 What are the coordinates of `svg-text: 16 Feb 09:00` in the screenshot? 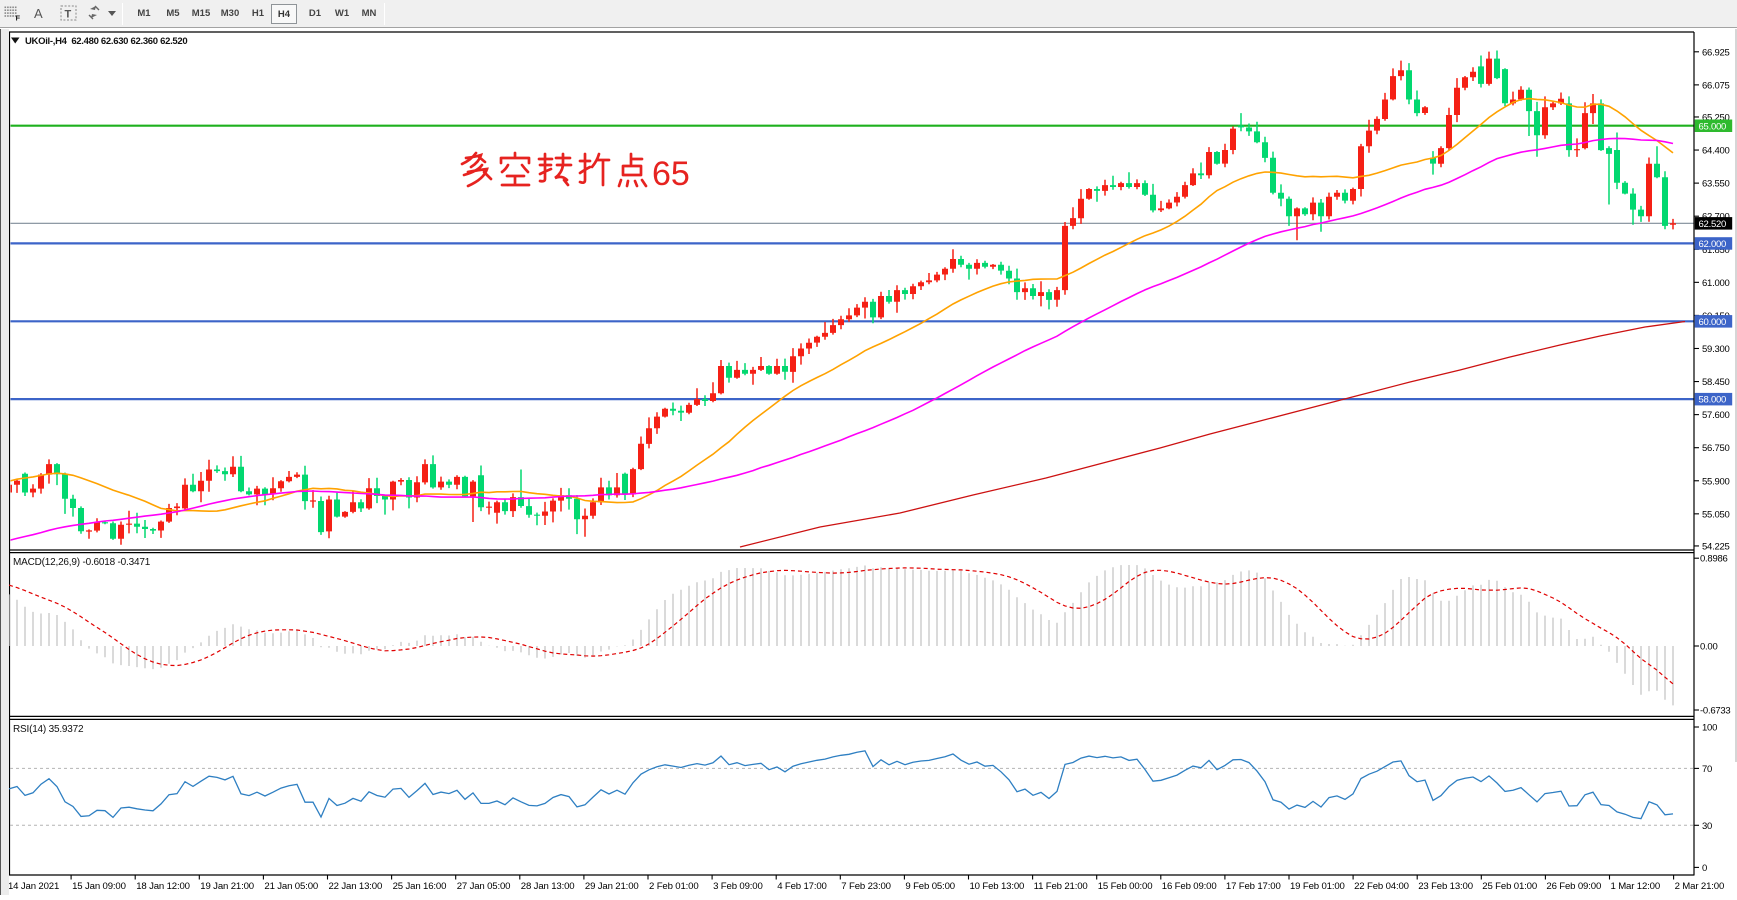 It's located at (1189, 886).